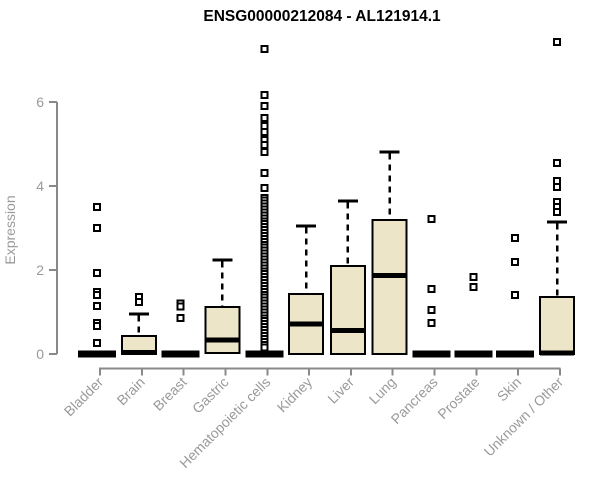  I want to click on x-category-label-skin: Skin, so click(509, 389).